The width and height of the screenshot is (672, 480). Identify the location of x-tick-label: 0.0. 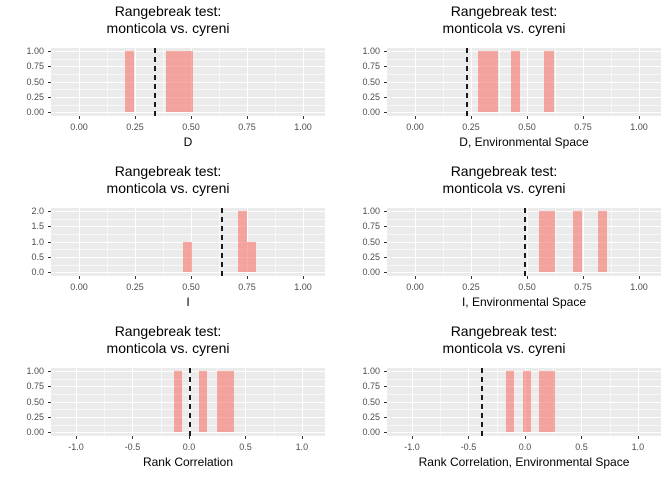
(189, 446).